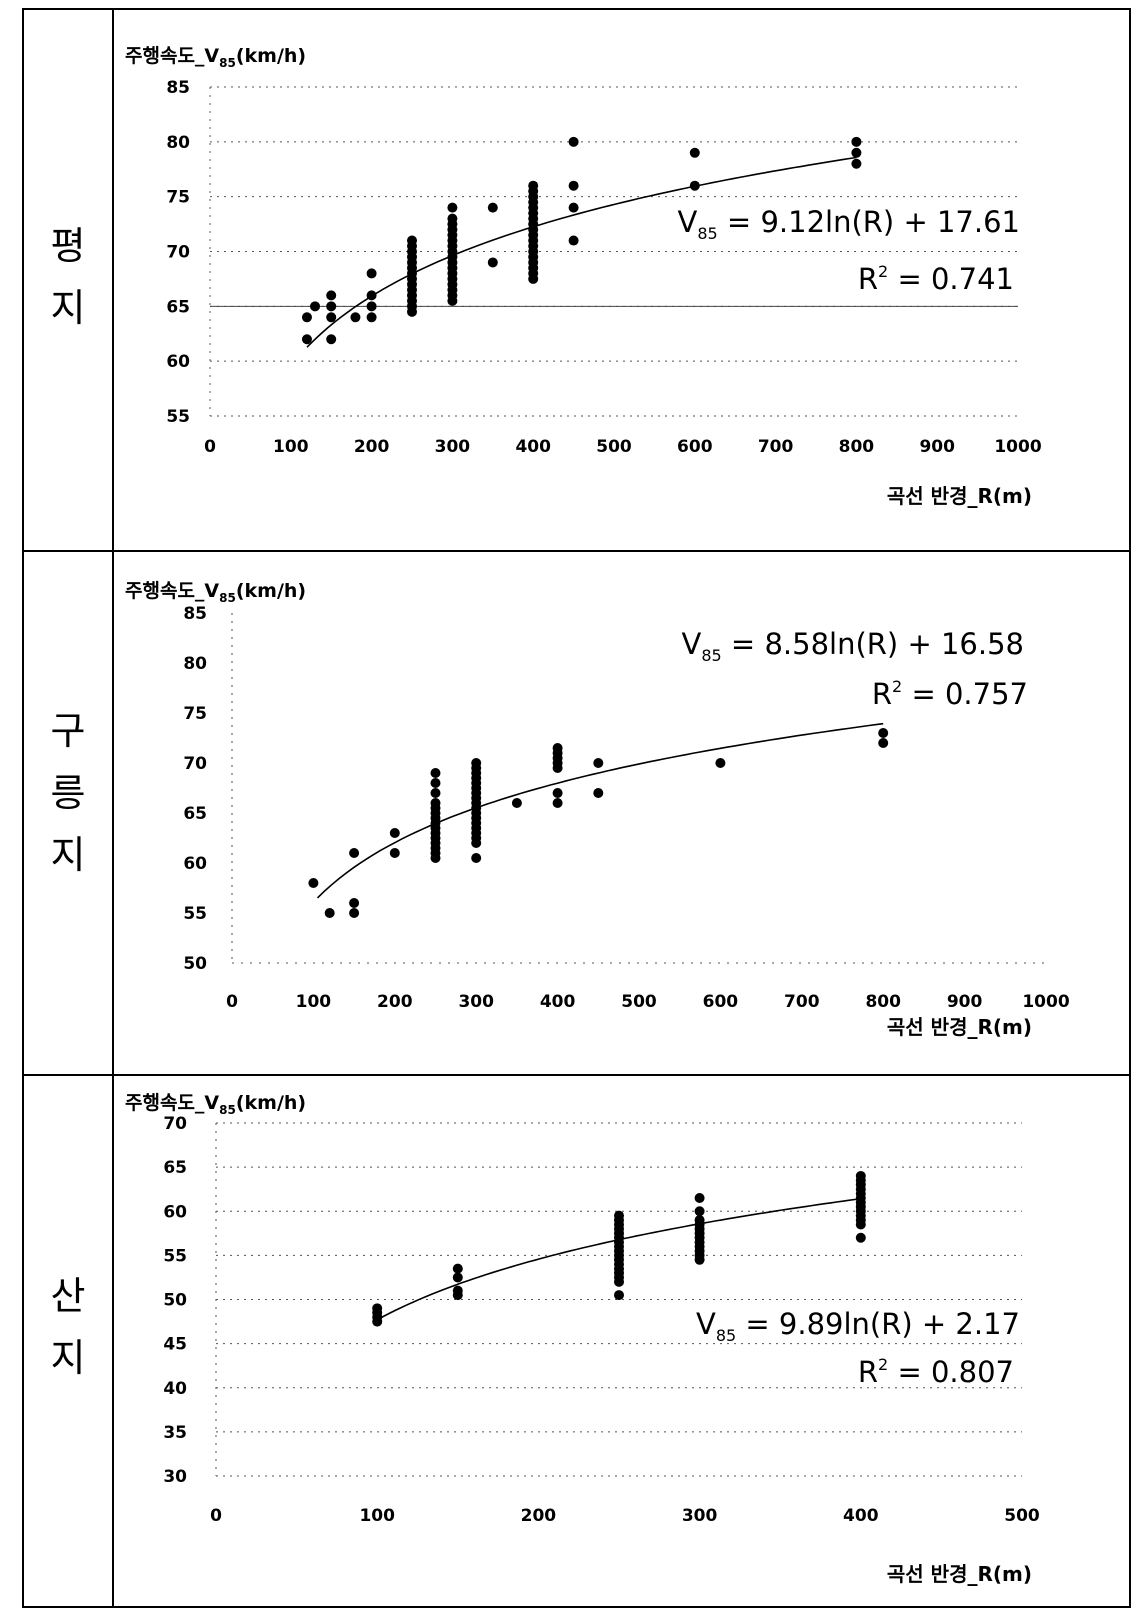 The width and height of the screenshot is (1141, 1620). What do you see at coordinates (68, 1296) in the screenshot?
I see `terrain-char: 산` at bounding box center [68, 1296].